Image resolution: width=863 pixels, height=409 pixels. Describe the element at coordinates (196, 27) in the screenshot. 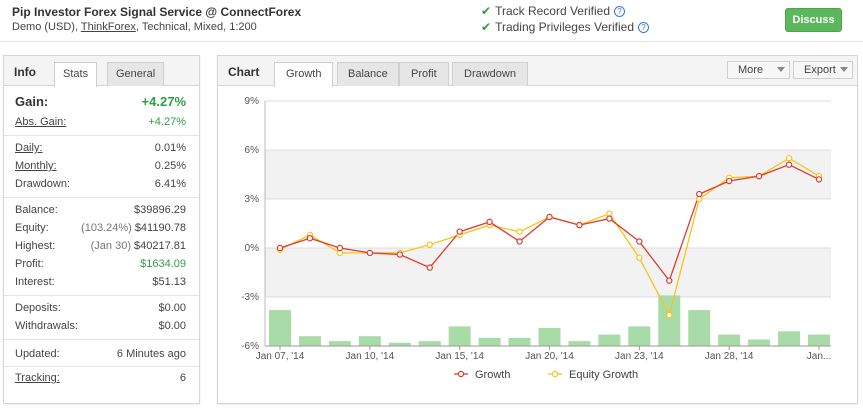

I see `account-details: , Technical, Mixed, 1:200` at that location.